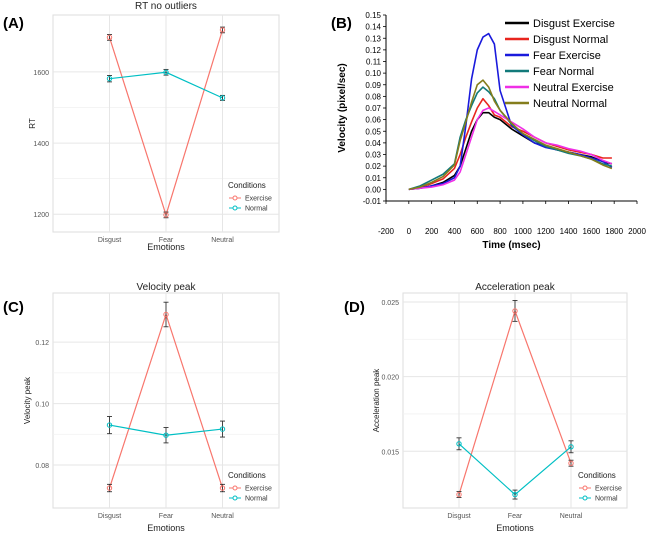 Image resolution: width=660 pixels, height=536 pixels. I want to click on y-tick-label: 0.05, so click(373, 131).